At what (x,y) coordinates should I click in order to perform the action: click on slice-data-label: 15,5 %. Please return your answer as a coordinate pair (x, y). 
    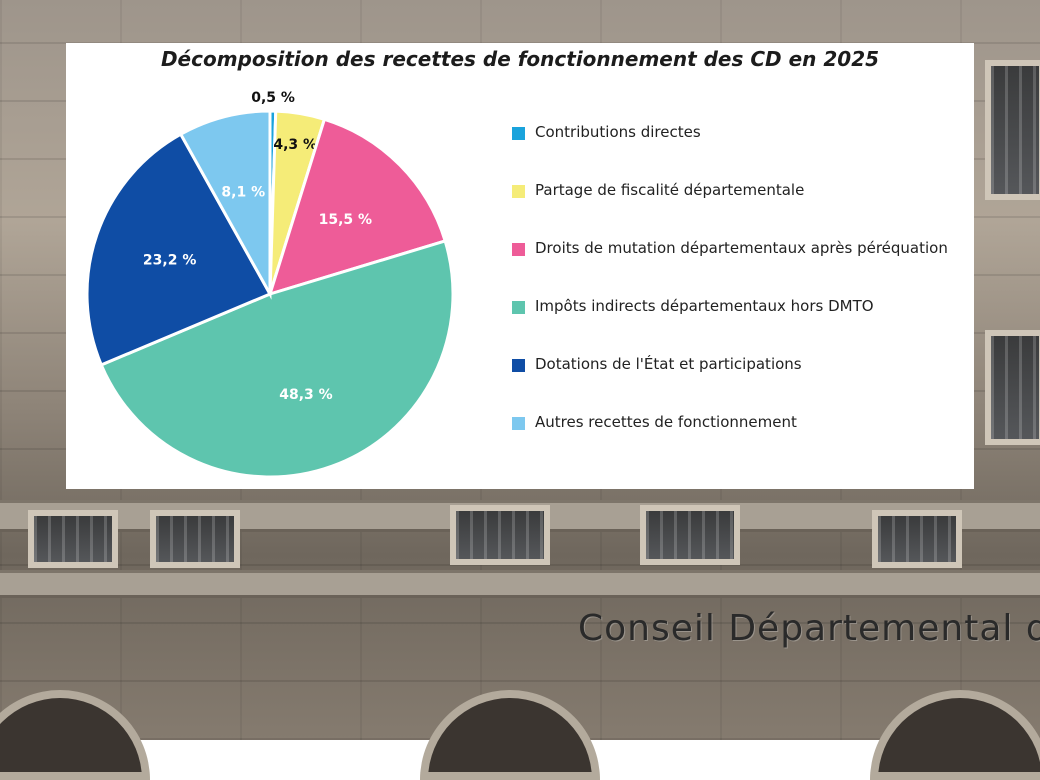
    Looking at the image, I should click on (345, 220).